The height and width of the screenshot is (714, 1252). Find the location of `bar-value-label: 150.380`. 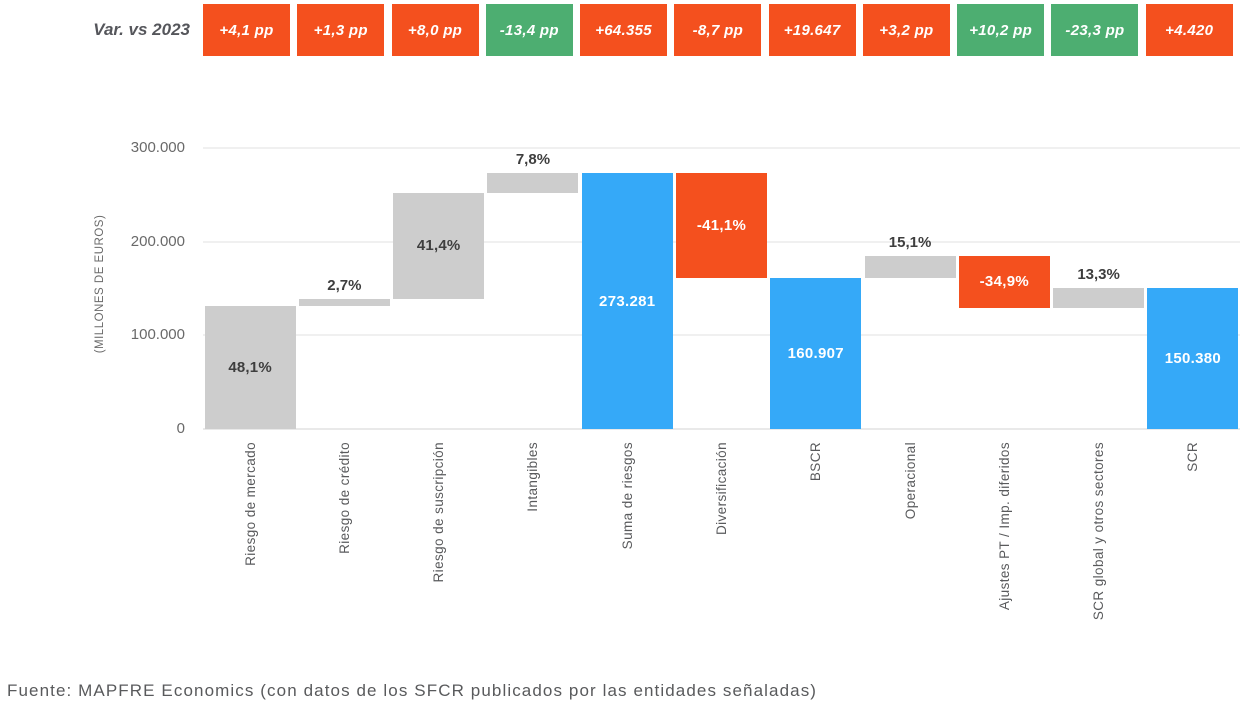

bar-value-label: 150.380 is located at coordinates (1193, 359).